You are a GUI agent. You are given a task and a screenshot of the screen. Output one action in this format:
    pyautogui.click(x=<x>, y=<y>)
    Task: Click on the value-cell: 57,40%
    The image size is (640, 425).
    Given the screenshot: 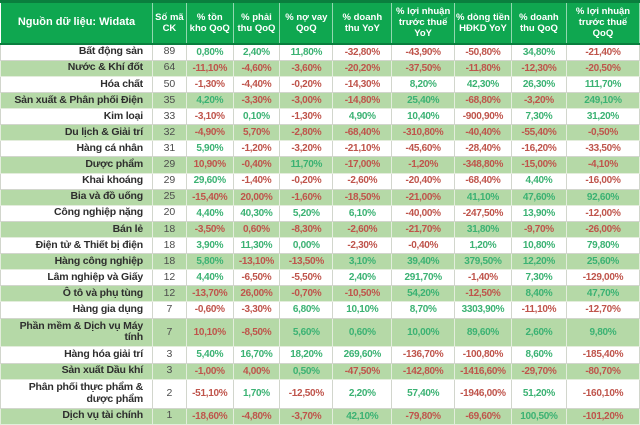 What is the action you would take?
    pyautogui.click(x=423, y=393)
    